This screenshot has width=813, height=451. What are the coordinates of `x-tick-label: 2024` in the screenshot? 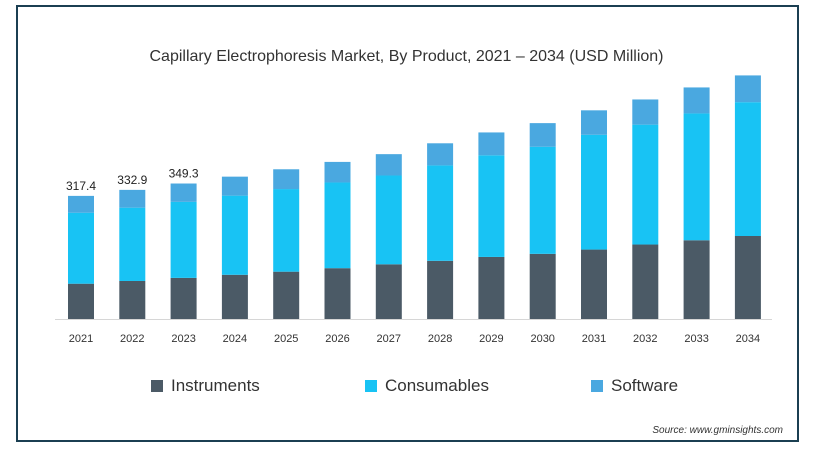 It's located at (235, 339).